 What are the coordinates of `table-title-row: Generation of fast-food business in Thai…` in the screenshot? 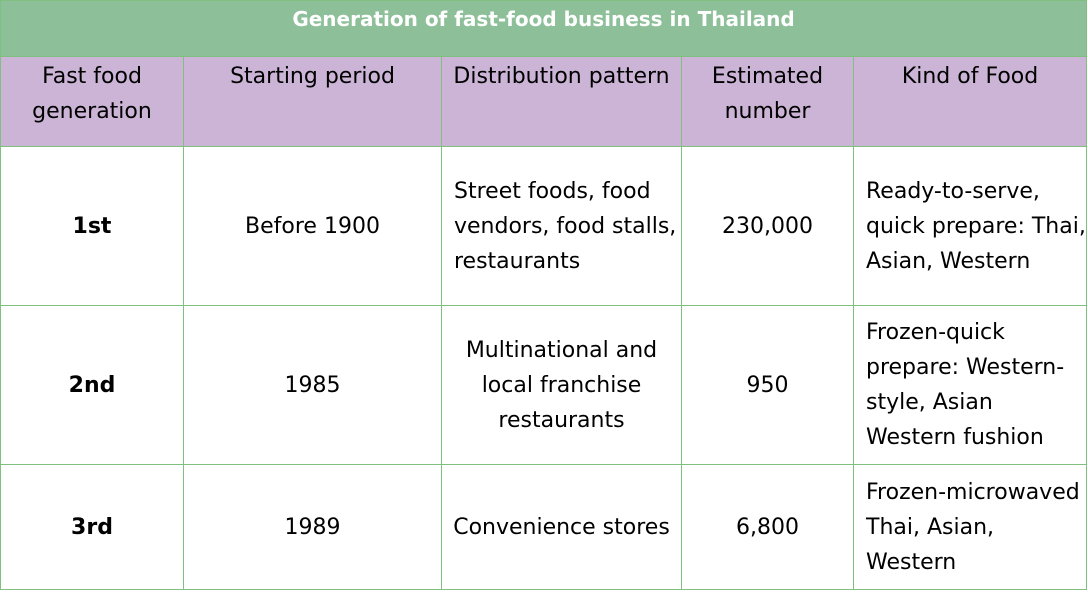 It's located at (544, 28).